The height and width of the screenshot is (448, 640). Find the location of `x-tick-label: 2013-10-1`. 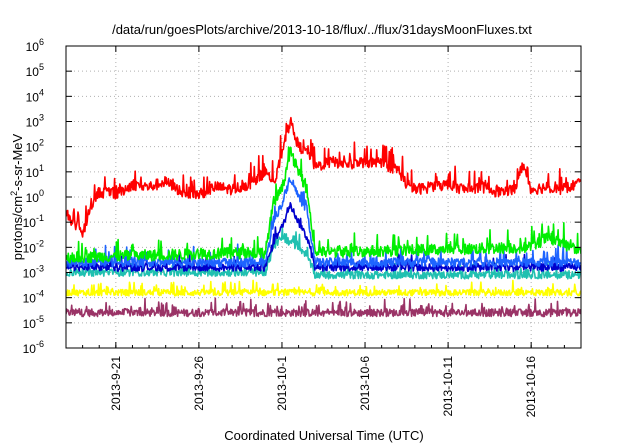

x-tick-label: 2013-10-1 is located at coordinates (282, 383).